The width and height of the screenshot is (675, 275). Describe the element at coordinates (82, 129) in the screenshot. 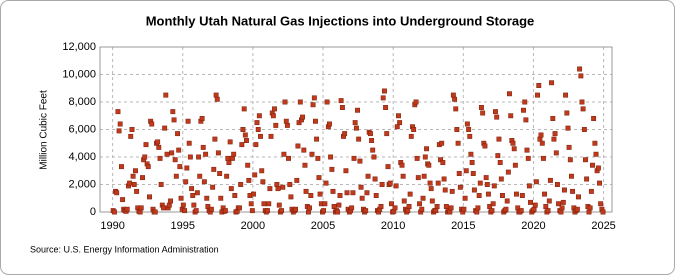

I see `y-tick-label: 6,000` at that location.